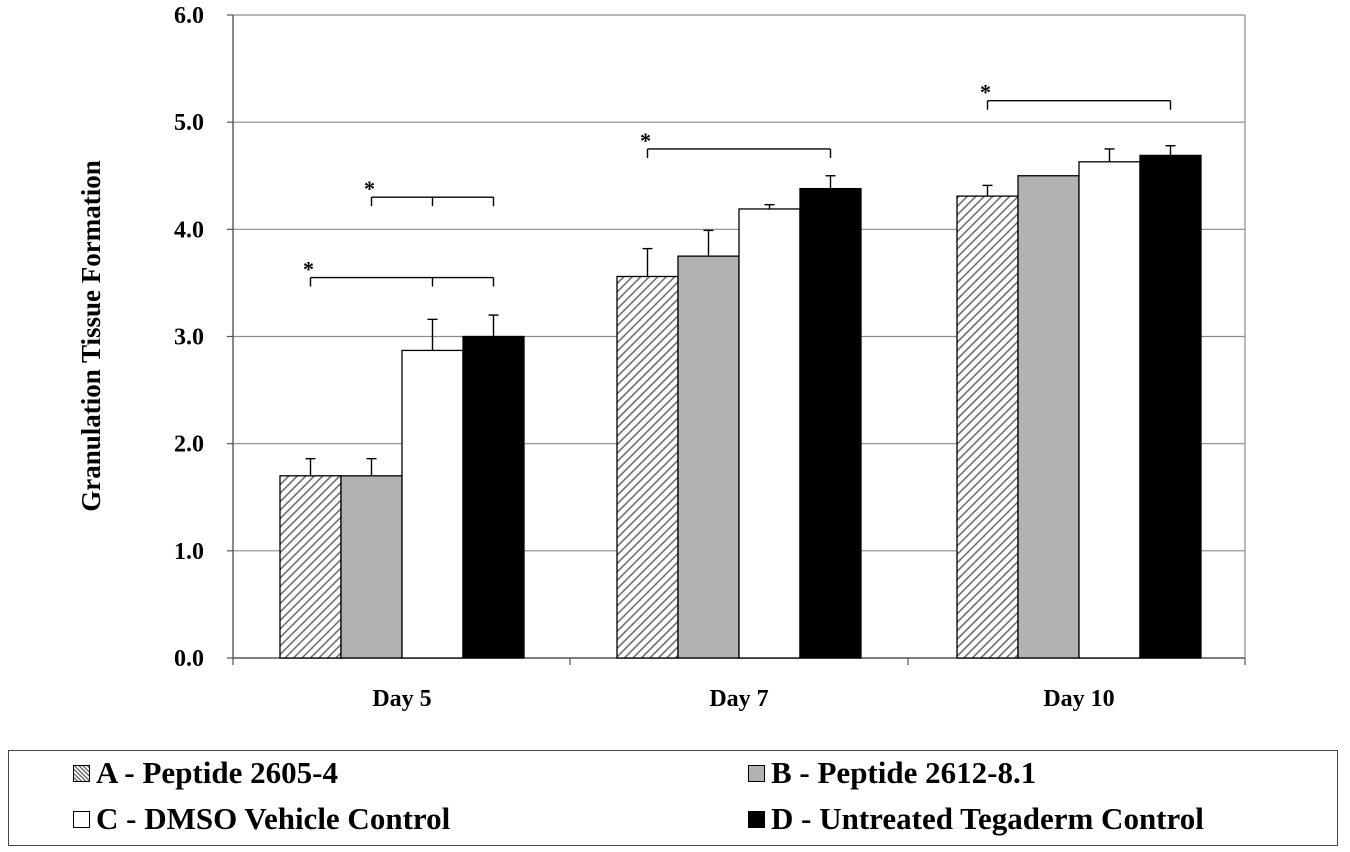 The image size is (1350, 852). Describe the element at coordinates (189, 552) in the screenshot. I see `y-tick-label: 1.0` at that location.